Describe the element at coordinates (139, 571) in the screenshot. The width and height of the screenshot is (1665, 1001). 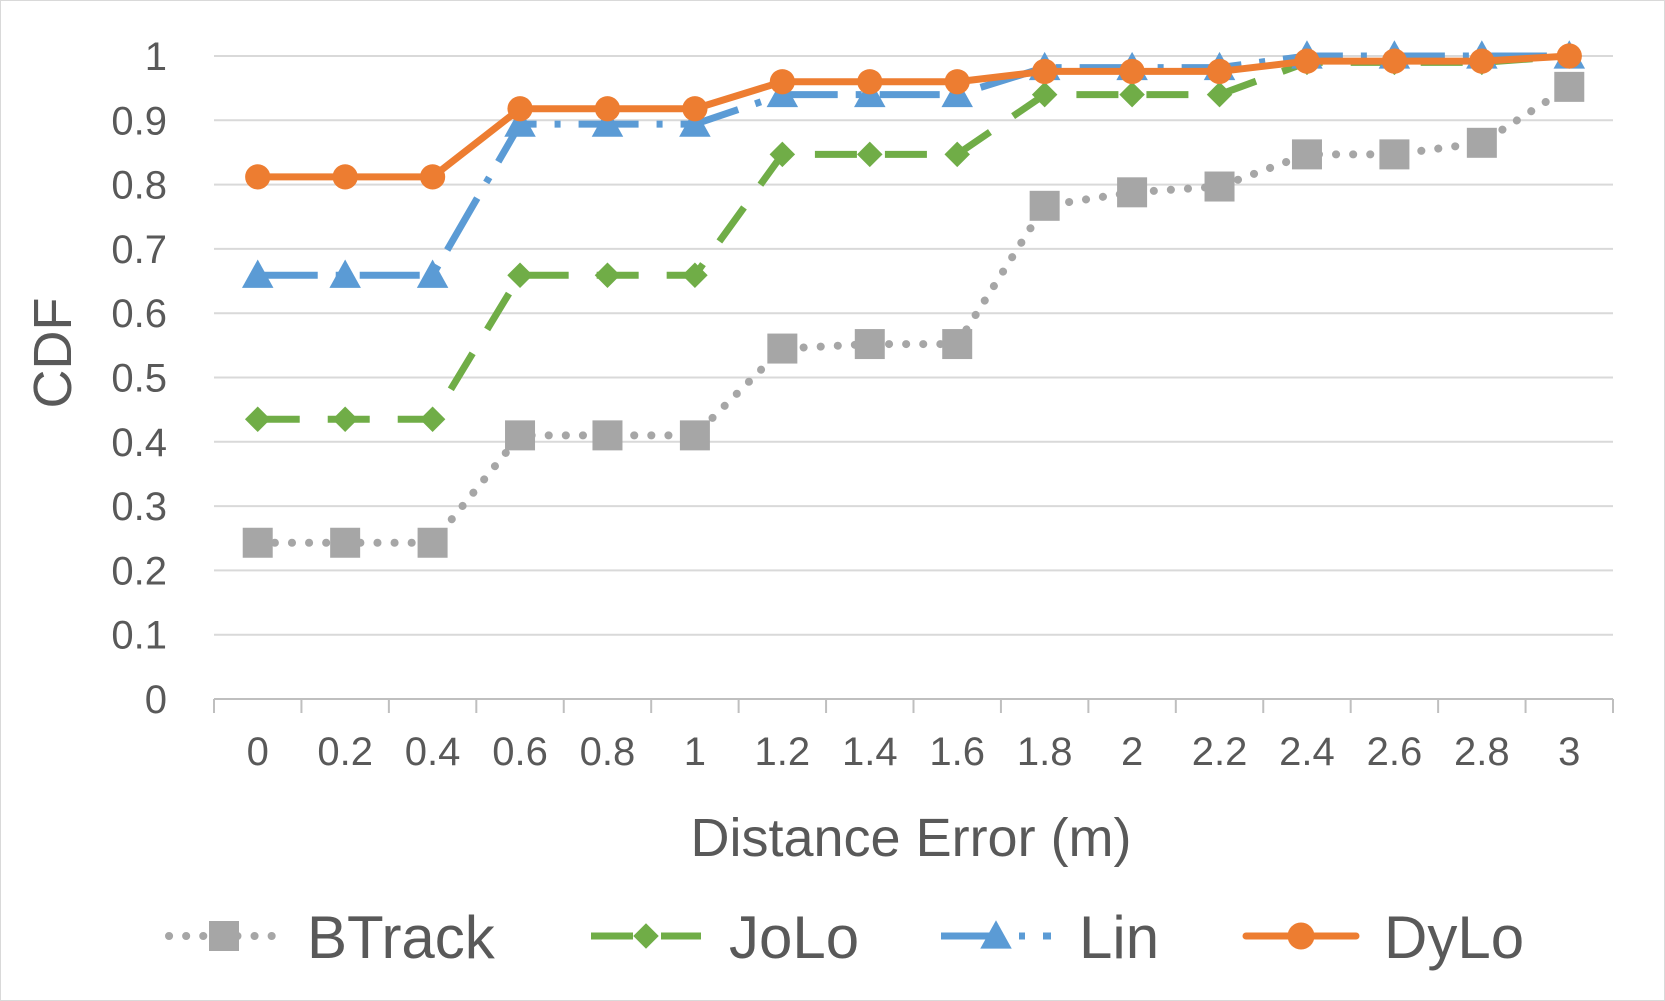
I see `y-tick-label: 0.2` at that location.